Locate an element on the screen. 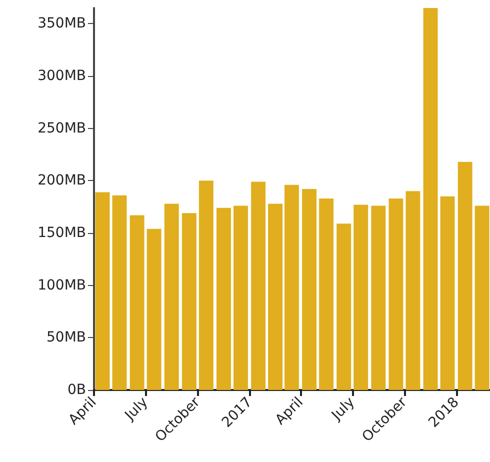 This screenshot has width=490, height=462. y-tick-label: 100MB is located at coordinates (62, 285).